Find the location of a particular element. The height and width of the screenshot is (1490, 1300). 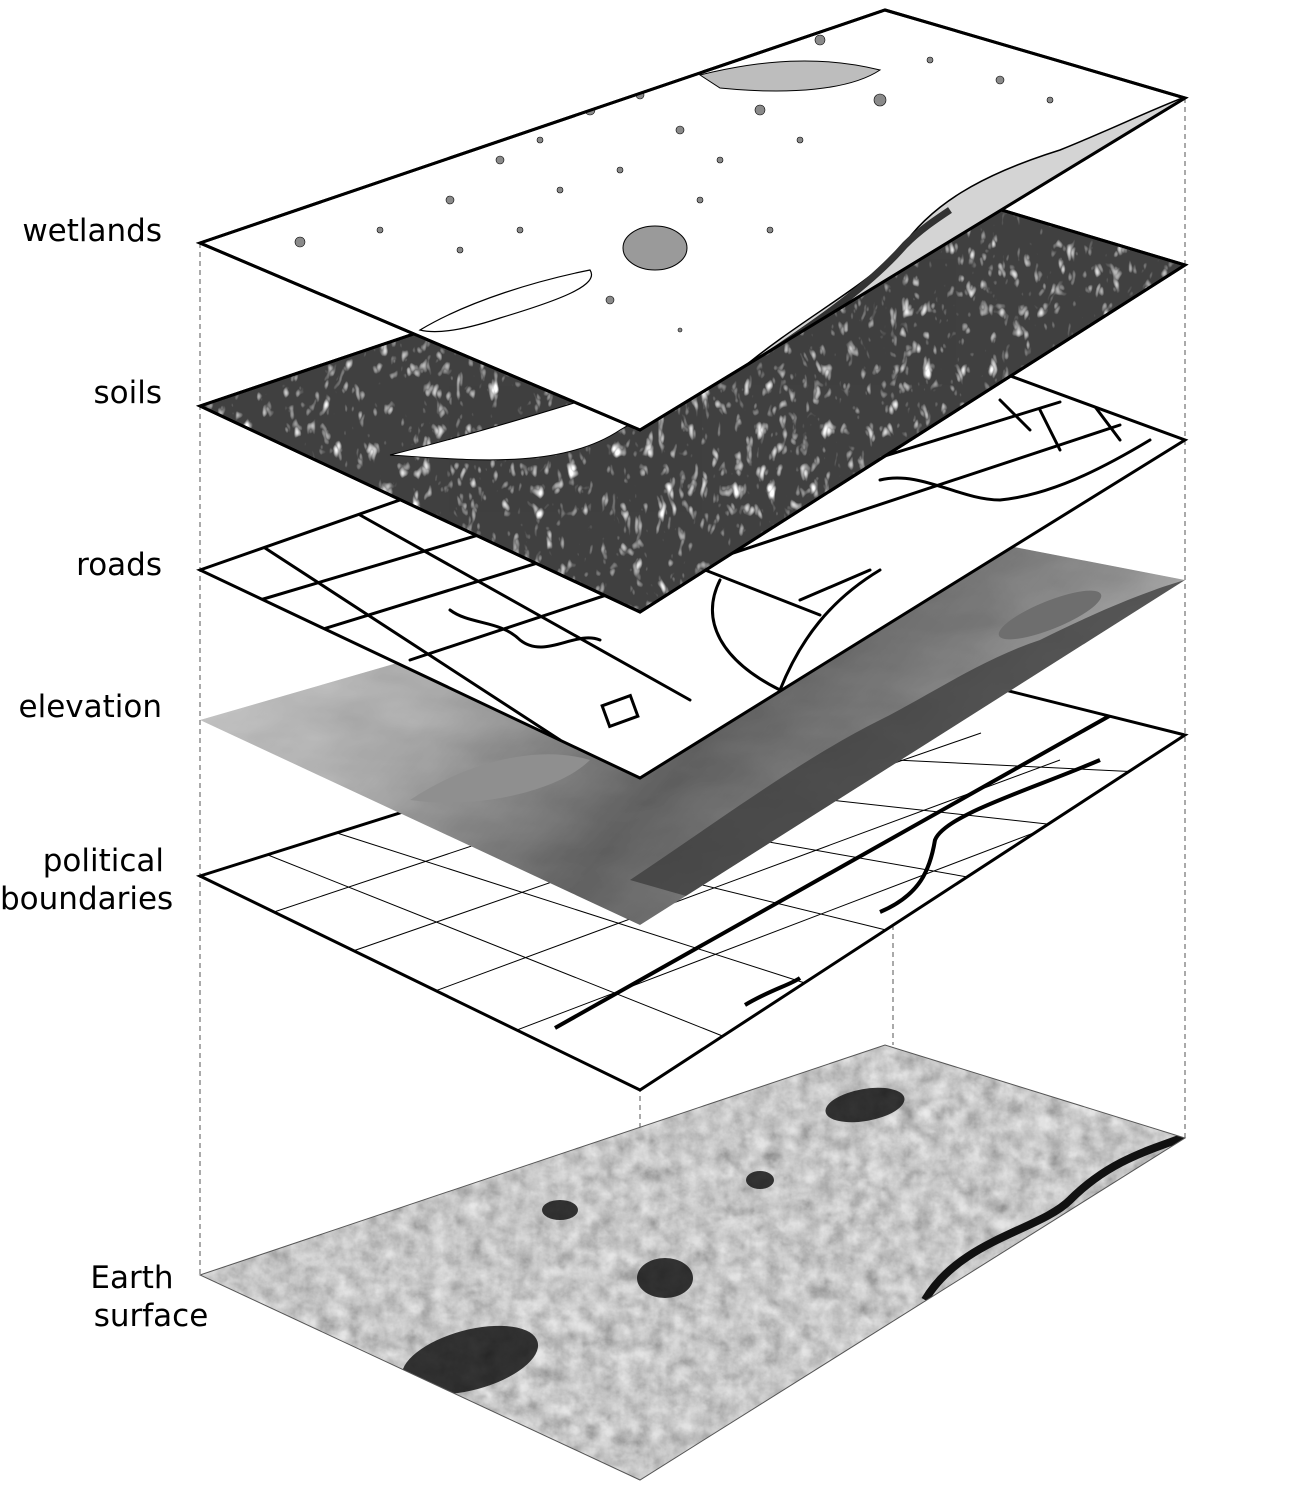

label-political-line-2: boundaries is located at coordinates (87, 899).